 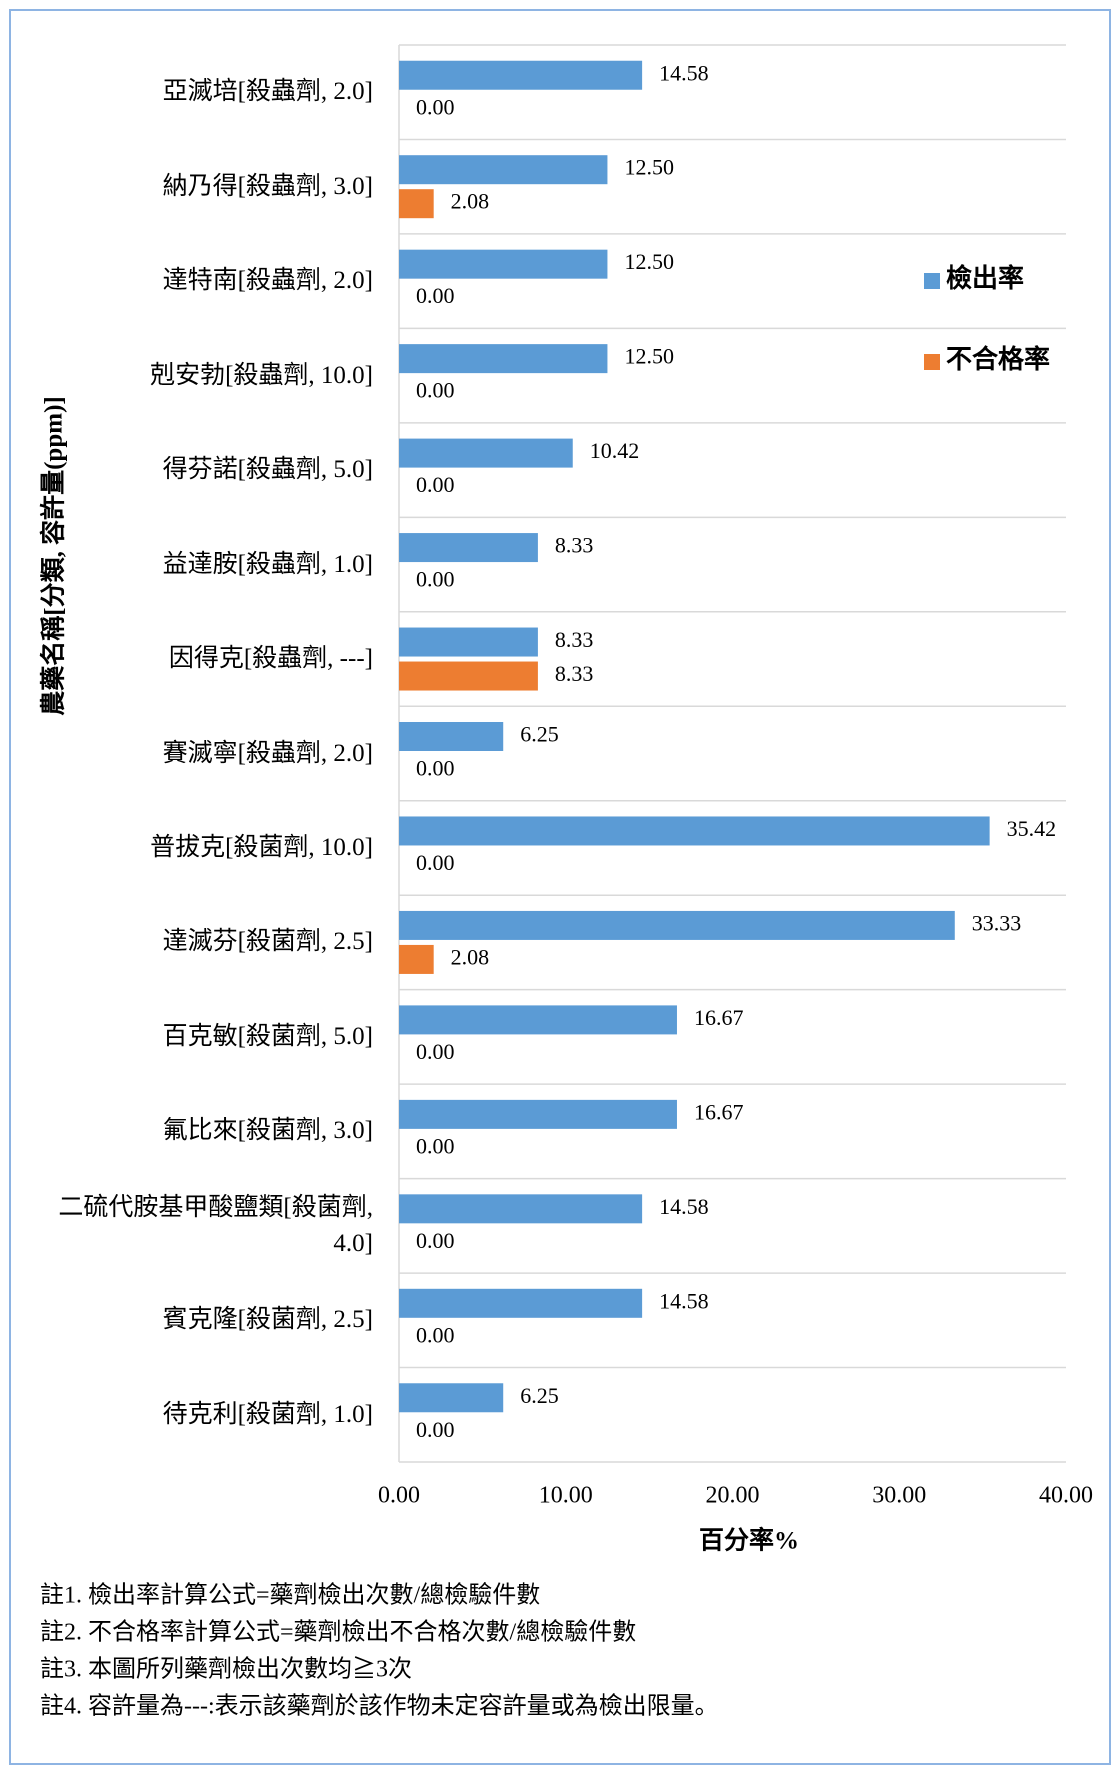 I want to click on note: 註4. 容許量為---:表示該藥劑於該作物未定容許量或為檢出限量。, so click(x=379, y=1706).